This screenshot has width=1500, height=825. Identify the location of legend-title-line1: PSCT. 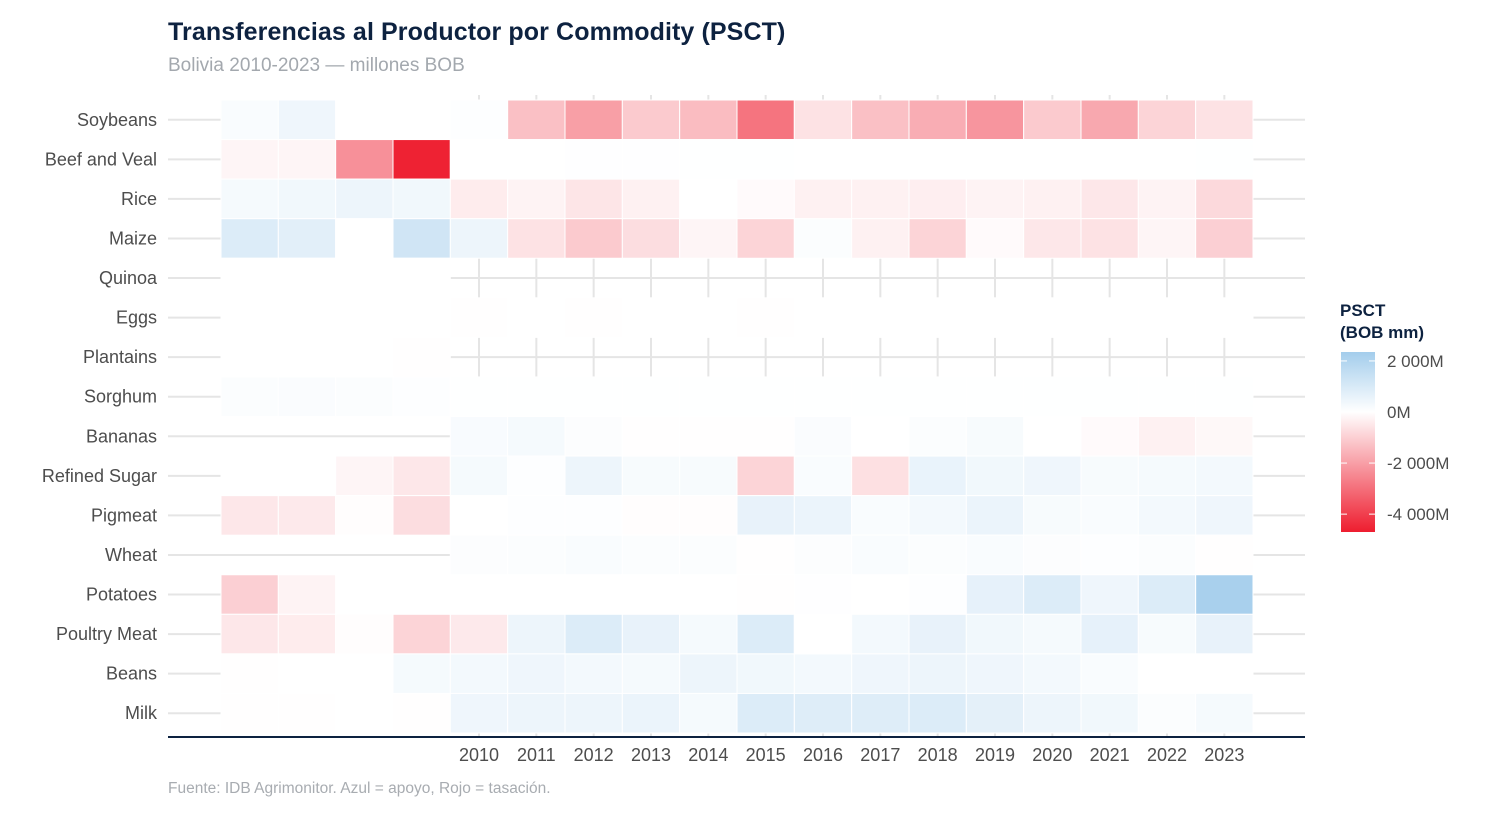
(1363, 310).